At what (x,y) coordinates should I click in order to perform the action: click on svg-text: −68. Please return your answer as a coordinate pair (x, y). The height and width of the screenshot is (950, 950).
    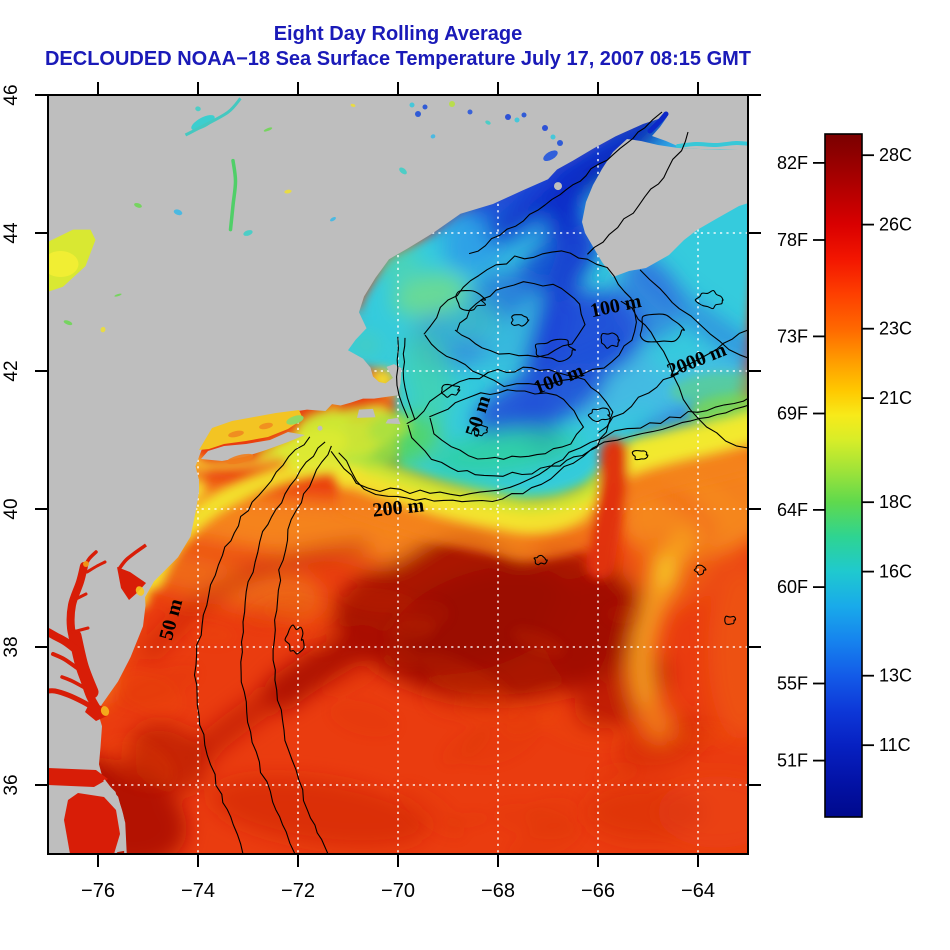
    Looking at the image, I should click on (498, 891).